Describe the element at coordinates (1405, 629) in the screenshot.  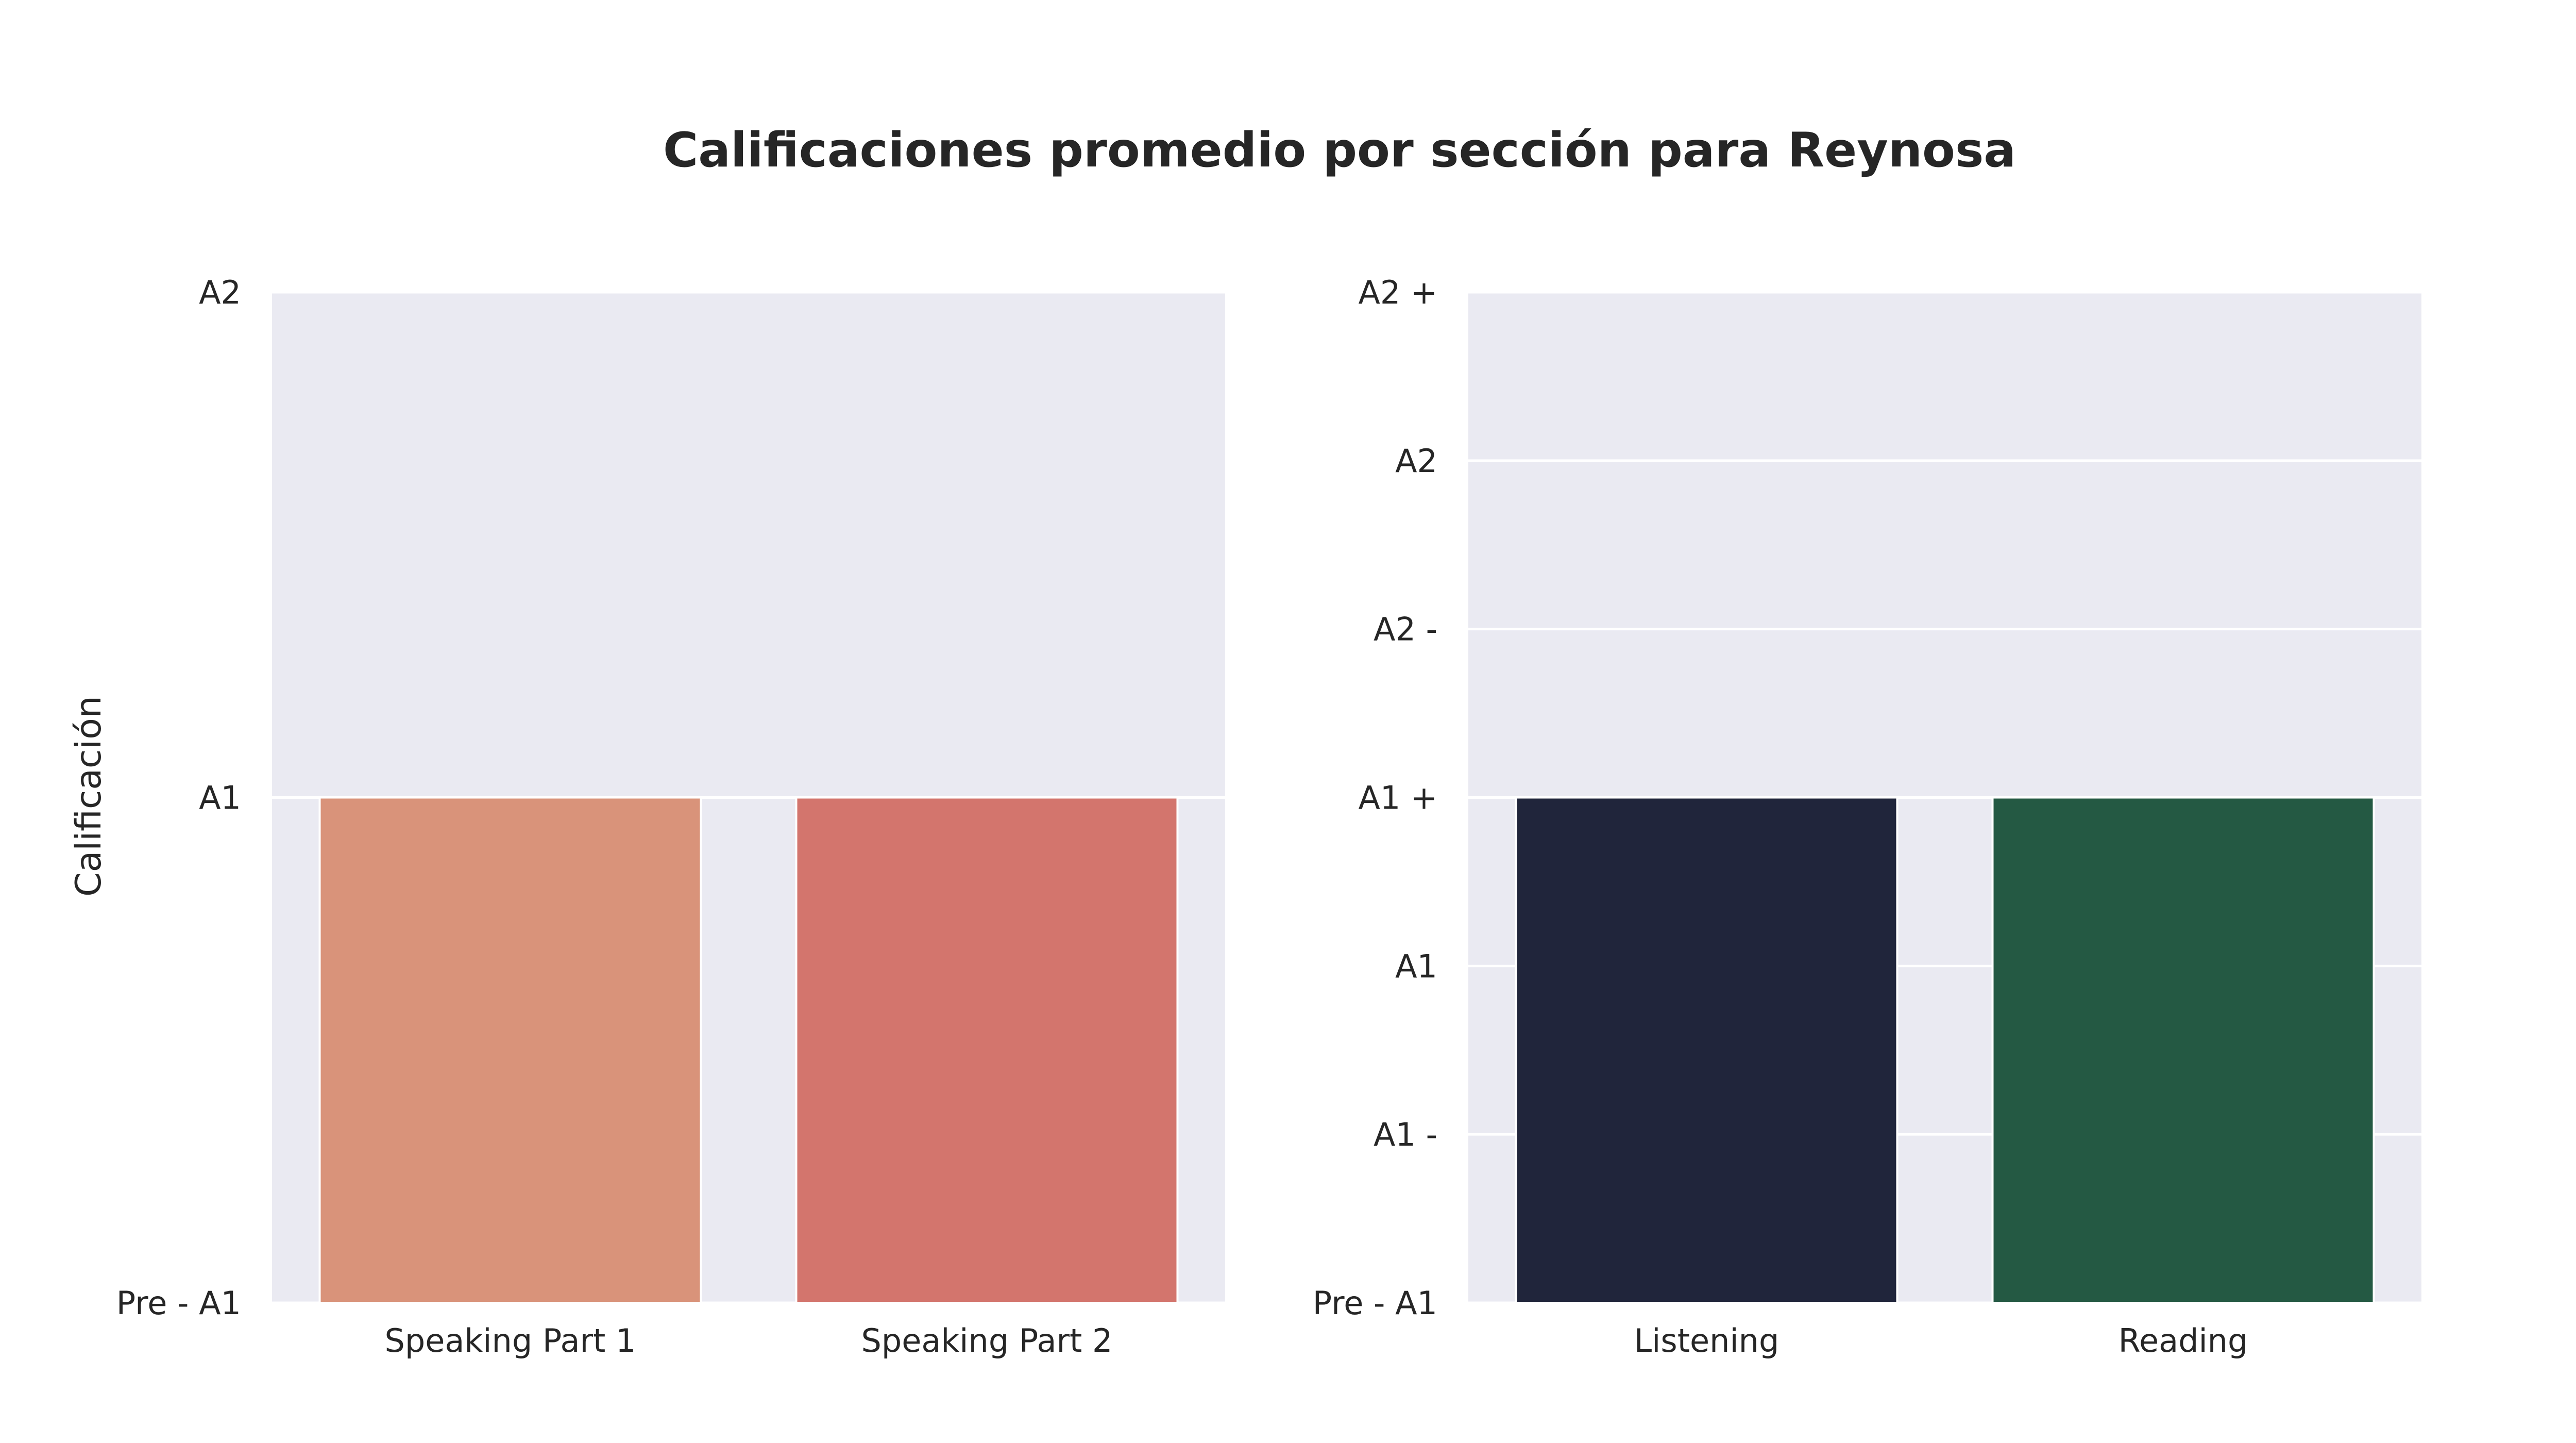
I see `y-tick-label: A2 -` at that location.